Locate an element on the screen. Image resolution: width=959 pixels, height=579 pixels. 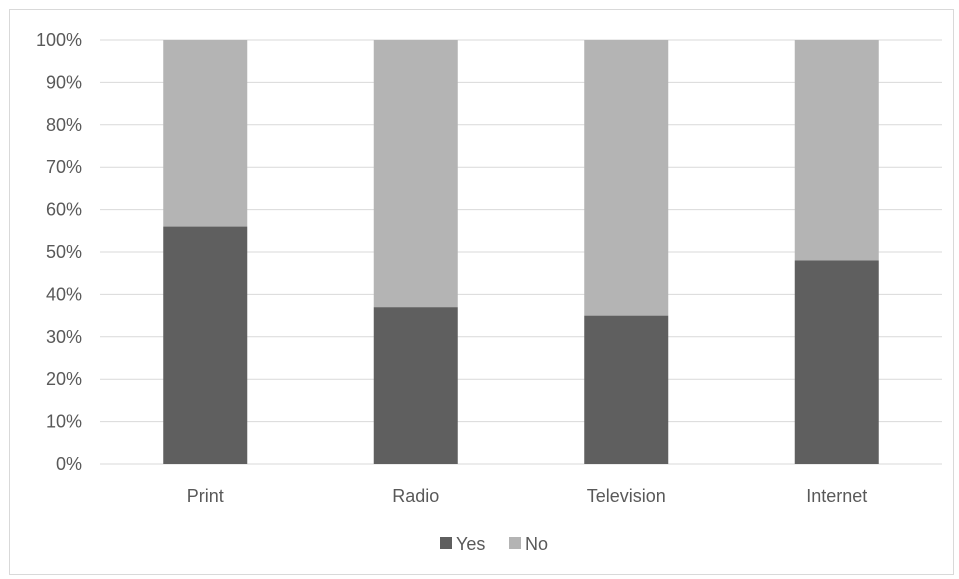
bar-yes-internet is located at coordinates (836, 362).